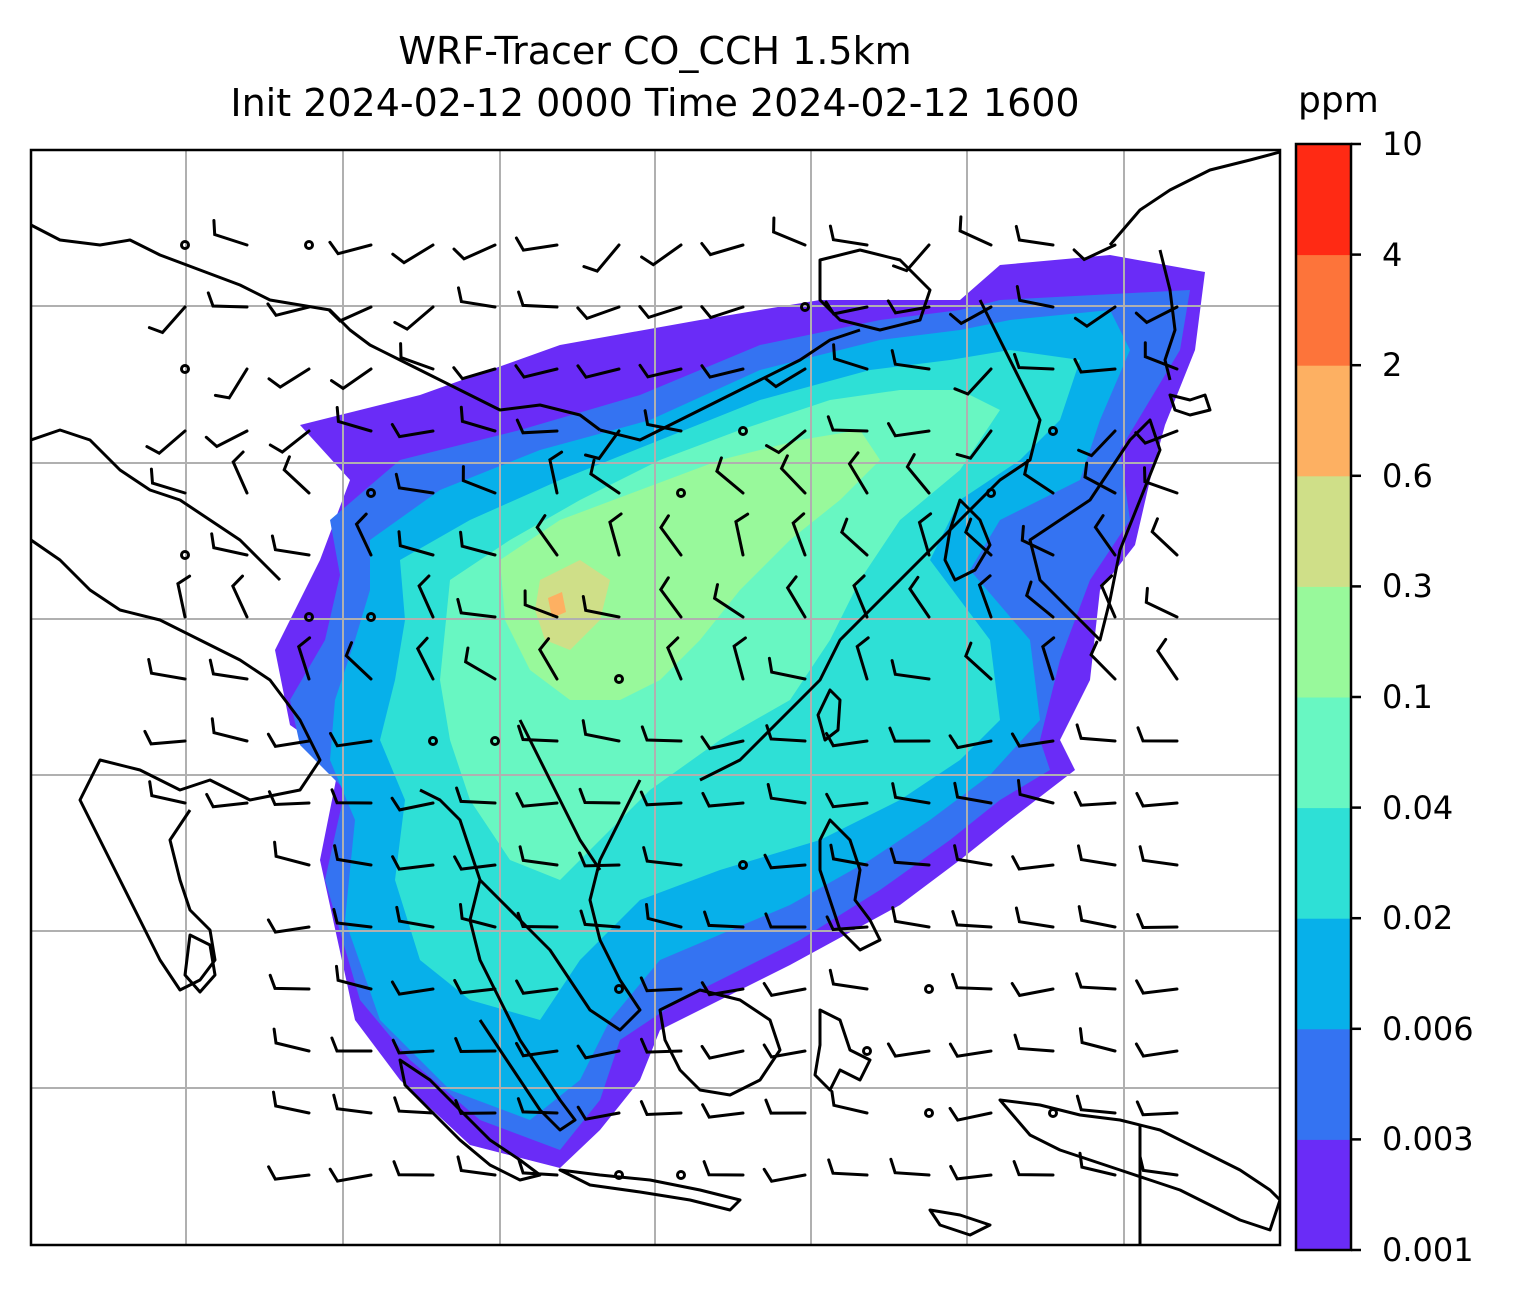 The width and height of the screenshot is (1528, 1306). Describe the element at coordinates (530, 905) in the screenshot. I see `coastline-indochina` at that location.